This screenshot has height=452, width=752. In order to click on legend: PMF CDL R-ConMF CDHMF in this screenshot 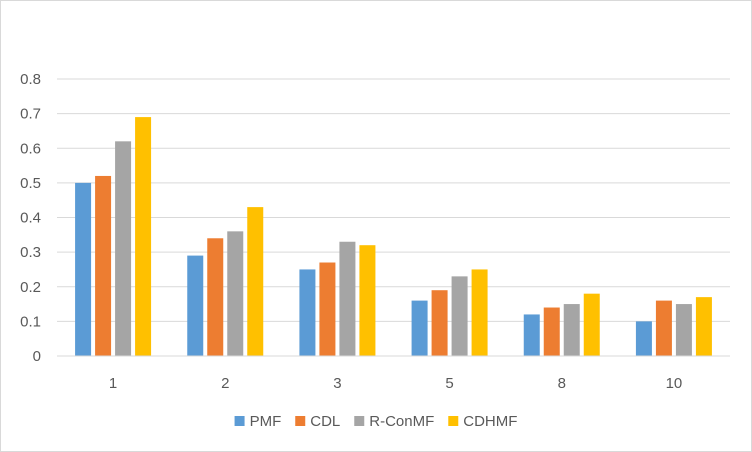, I will do `click(375, 421)`.